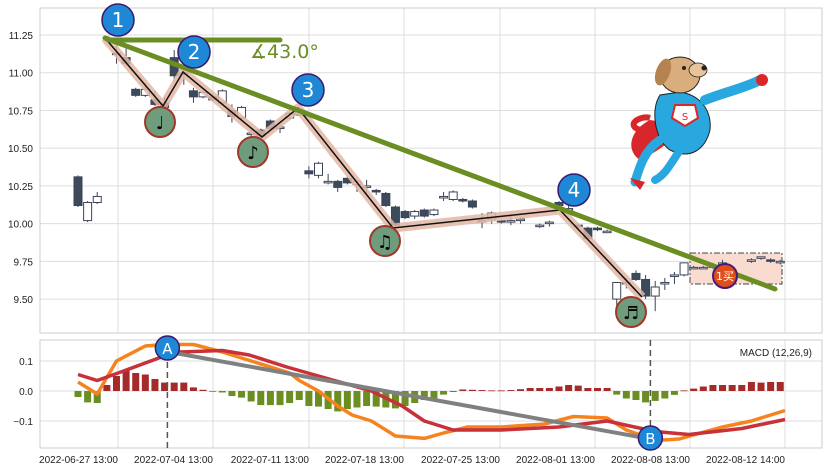 This screenshot has height=471, width=827. What do you see at coordinates (284, 52) in the screenshot?
I see `angle-label: ∡43.0°` at bounding box center [284, 52].